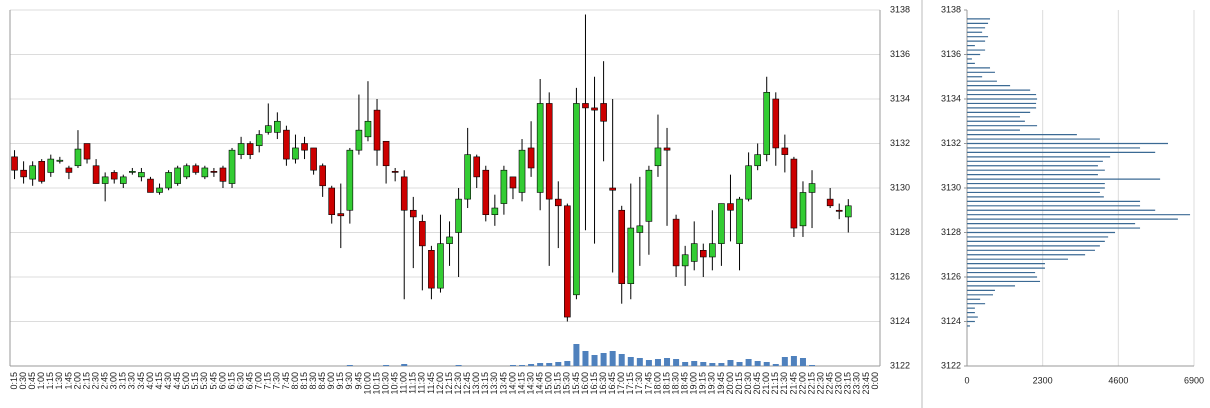 The image size is (1210, 408). What do you see at coordinates (1194, 380) in the screenshot?
I see `x-tick-label: 6900` at bounding box center [1194, 380].